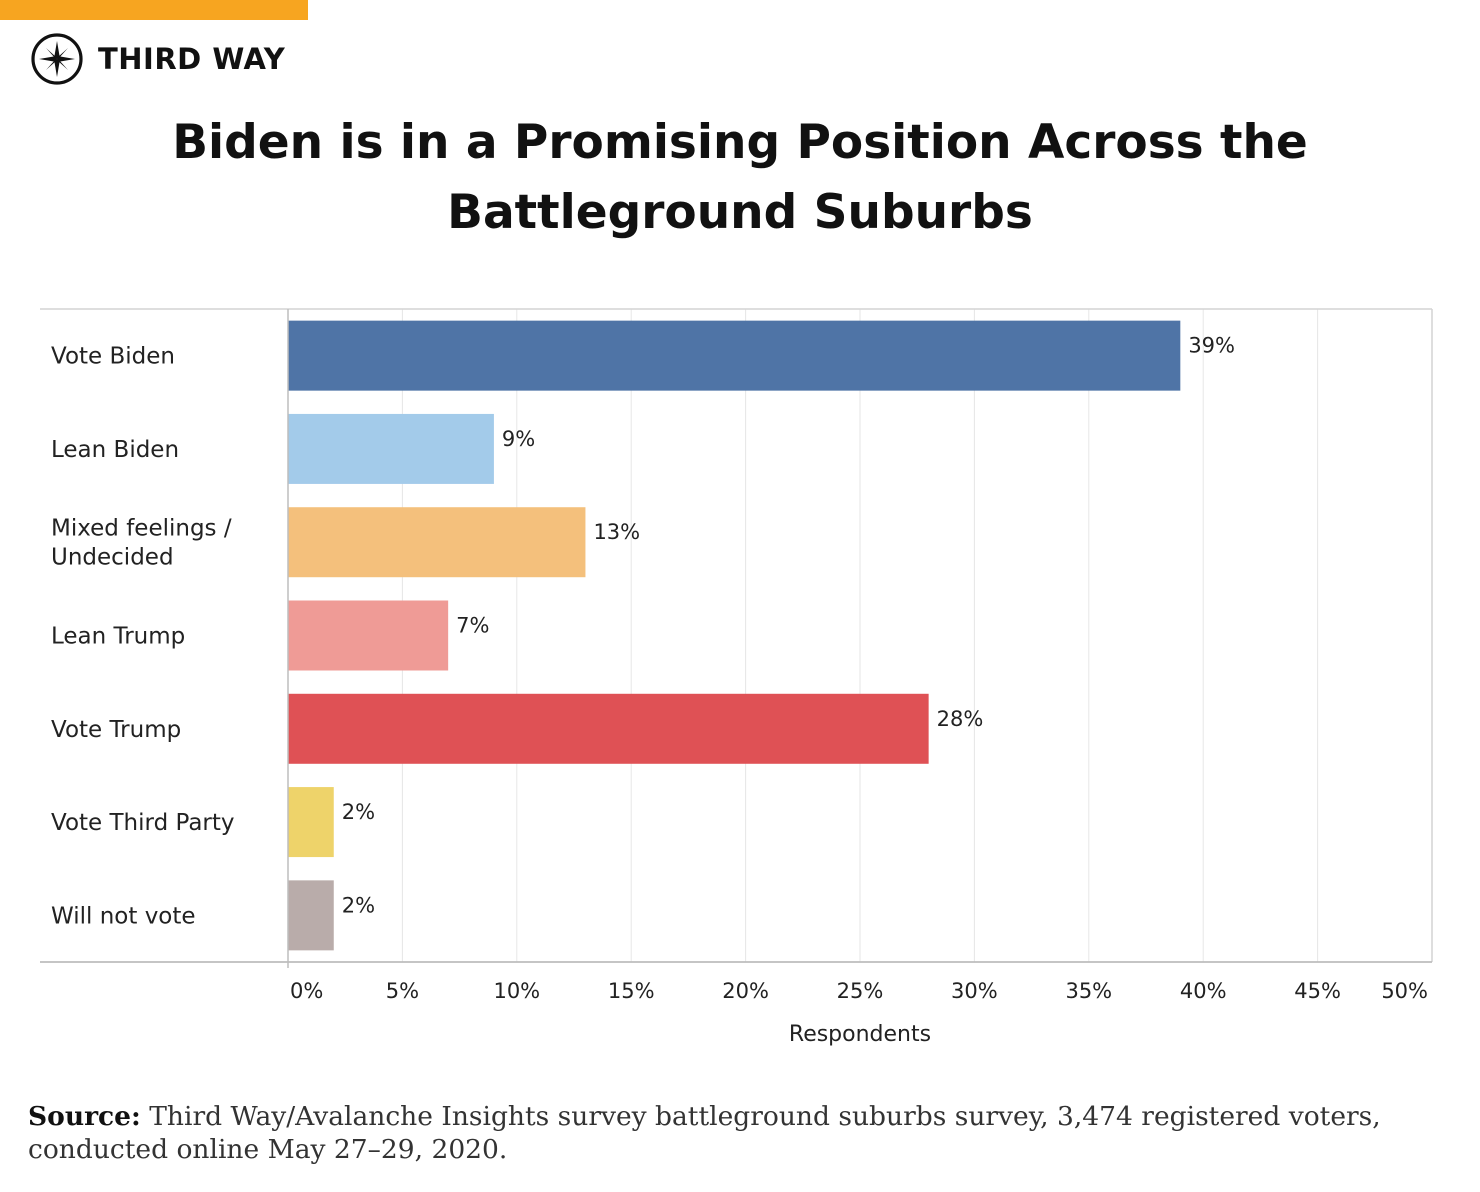 Image resolution: width=1480 pixels, height=1192 pixels. What do you see at coordinates (1317, 991) in the screenshot?
I see `x-tick-label: 45%` at bounding box center [1317, 991].